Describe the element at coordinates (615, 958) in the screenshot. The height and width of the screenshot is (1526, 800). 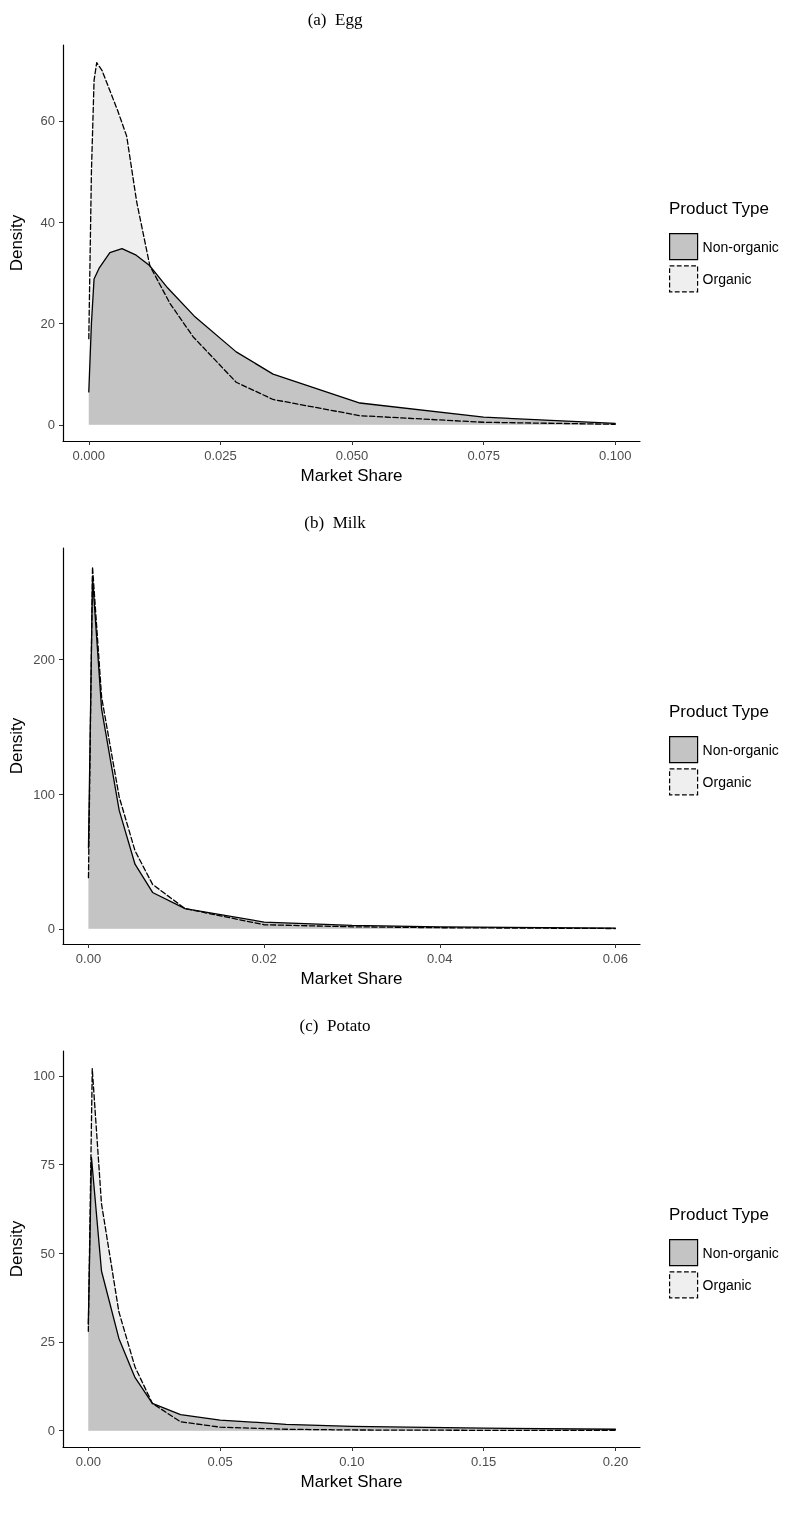
I see `x-tick-label: 0.06` at that location.